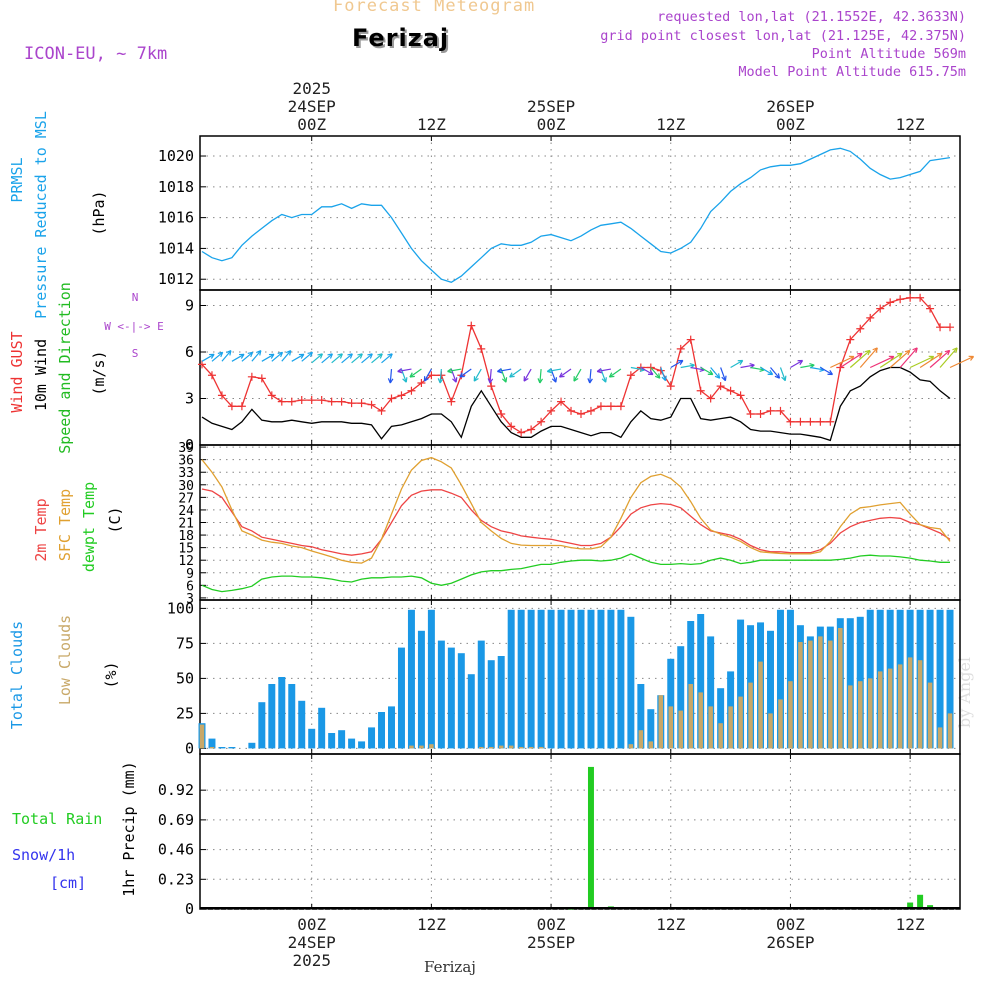 This screenshot has height=1000, width=1000. I want to click on y-tick-label: 0.92, so click(176, 790).